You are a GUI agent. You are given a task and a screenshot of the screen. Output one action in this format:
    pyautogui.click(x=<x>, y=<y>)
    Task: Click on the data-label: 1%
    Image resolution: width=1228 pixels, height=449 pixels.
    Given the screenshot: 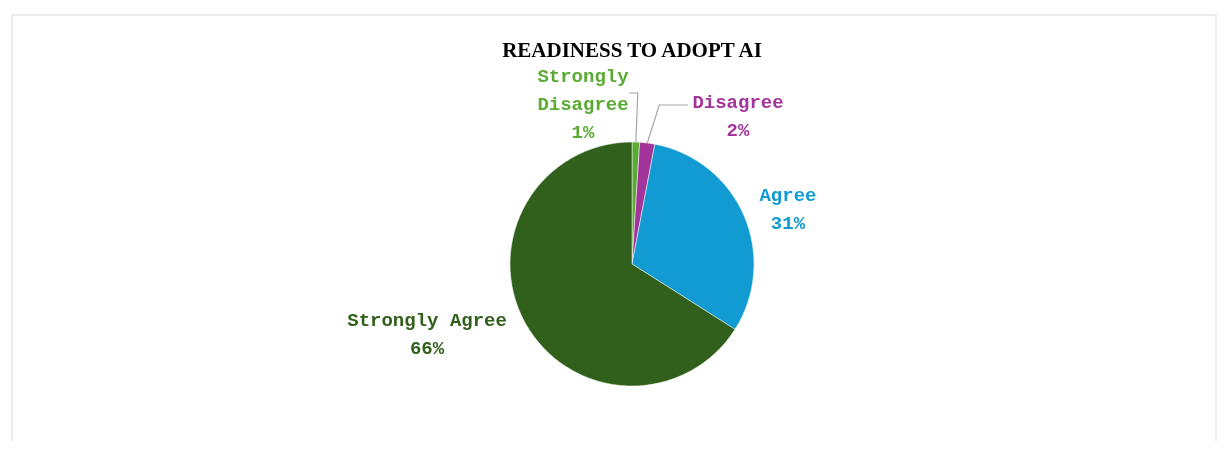 What is the action you would take?
    pyautogui.click(x=583, y=133)
    